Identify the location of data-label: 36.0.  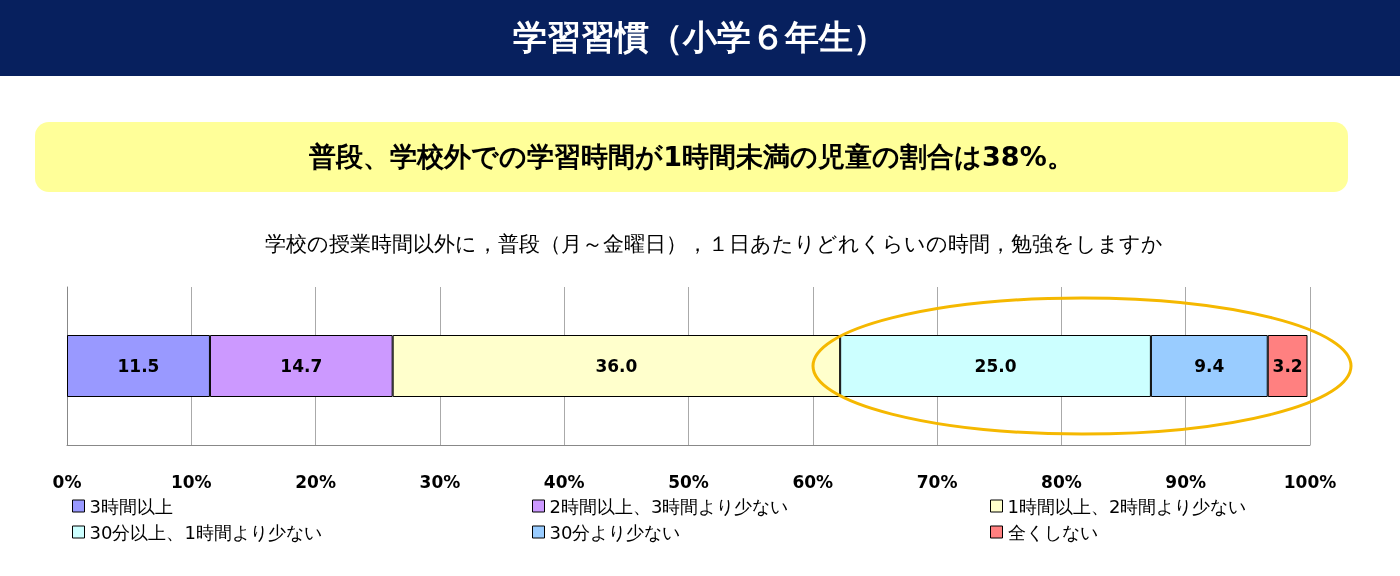
(616, 366).